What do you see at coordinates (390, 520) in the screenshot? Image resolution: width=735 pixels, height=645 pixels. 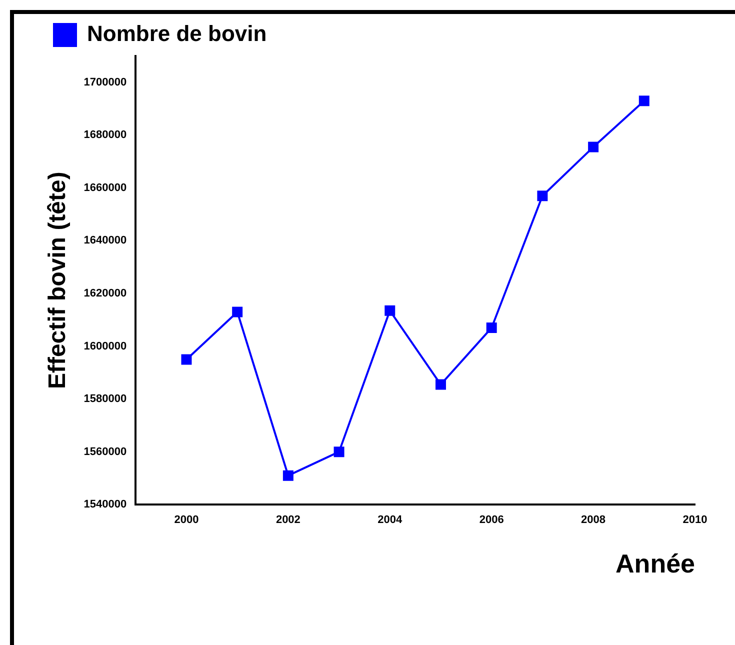 I see `x-tick-label: 2004` at bounding box center [390, 520].